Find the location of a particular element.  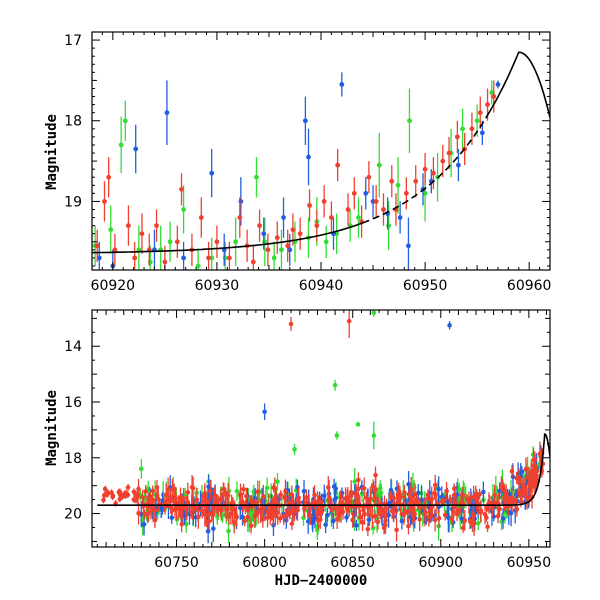

x-tick-label: 60750 is located at coordinates (176, 563).